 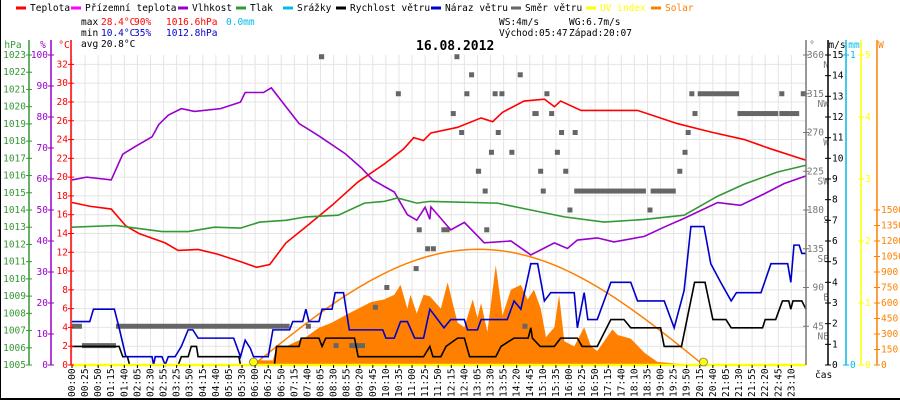 I want to click on dir-tick-compass: SE, so click(x=824, y=259).